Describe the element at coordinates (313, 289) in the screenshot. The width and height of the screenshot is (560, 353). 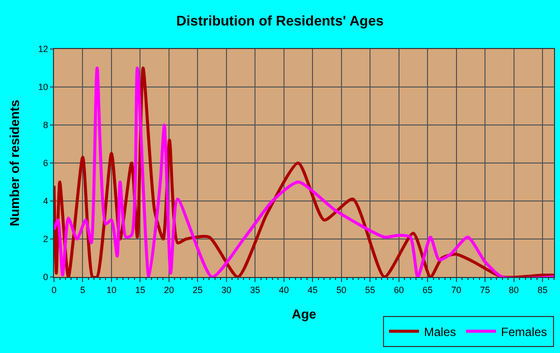
I see `x-tick-label: 45` at that location.